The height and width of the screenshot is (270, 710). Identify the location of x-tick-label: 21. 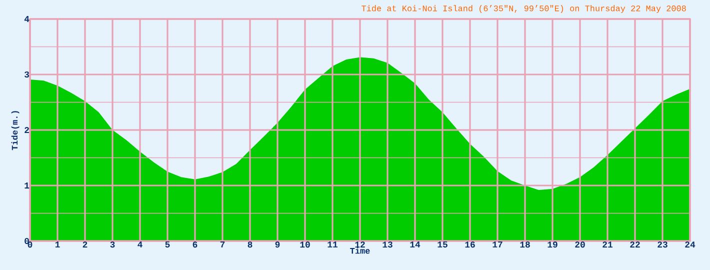
(607, 245).